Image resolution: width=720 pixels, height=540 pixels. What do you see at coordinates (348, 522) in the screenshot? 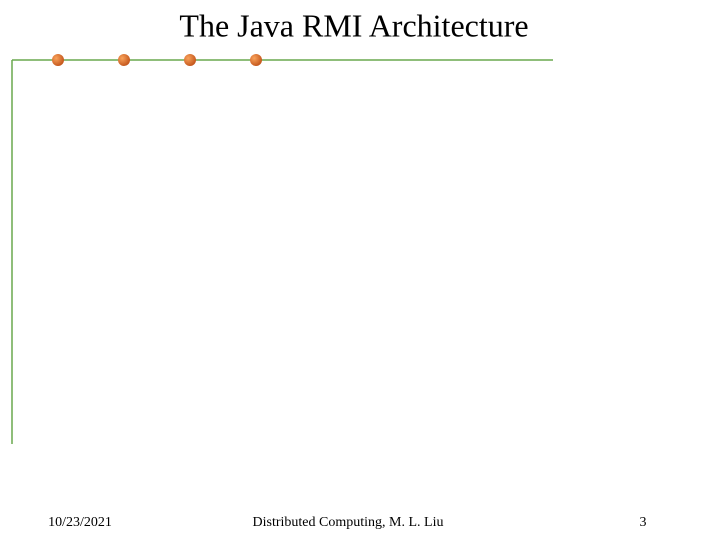
I see `footer-center: Distributed Computing, M. L. Liu` at bounding box center [348, 522].